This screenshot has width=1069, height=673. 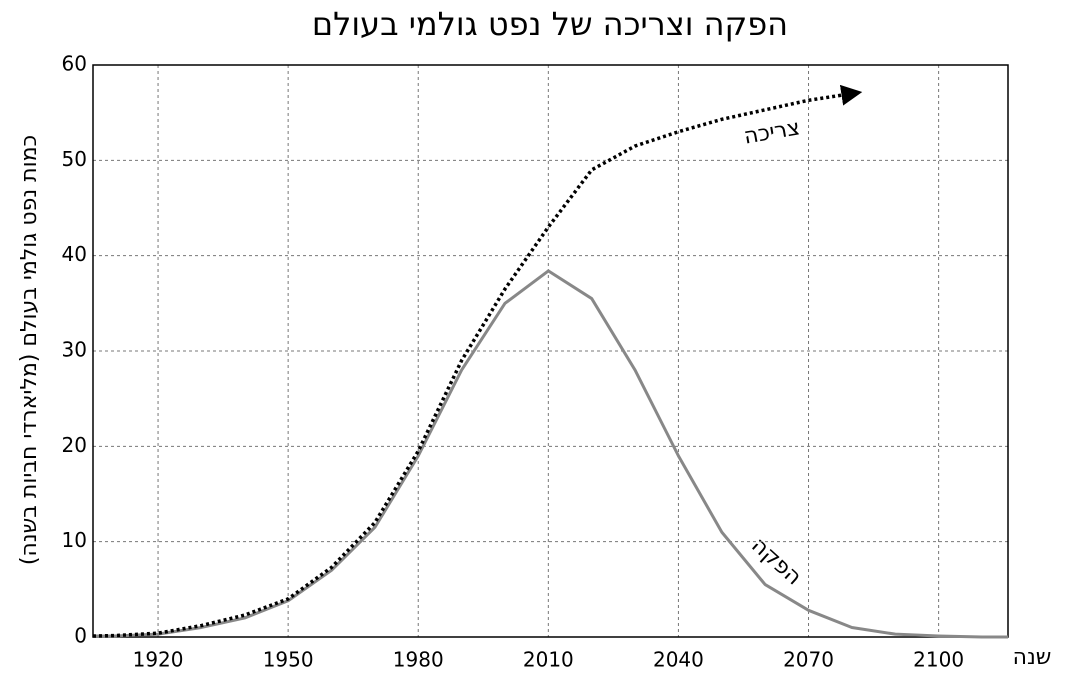 What do you see at coordinates (938, 660) in the screenshot?
I see `x-tick-label: 2100` at bounding box center [938, 660].